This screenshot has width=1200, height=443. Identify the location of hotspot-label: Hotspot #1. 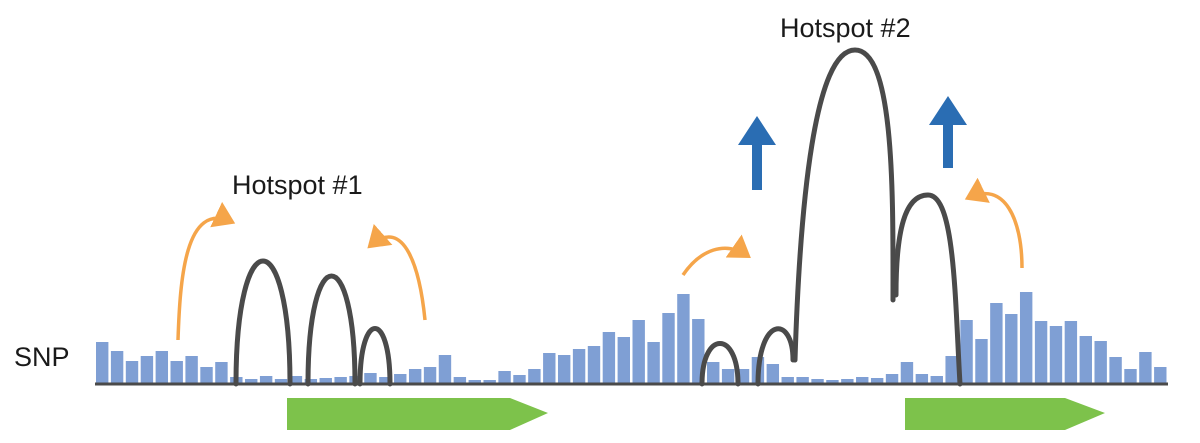
(297, 185).